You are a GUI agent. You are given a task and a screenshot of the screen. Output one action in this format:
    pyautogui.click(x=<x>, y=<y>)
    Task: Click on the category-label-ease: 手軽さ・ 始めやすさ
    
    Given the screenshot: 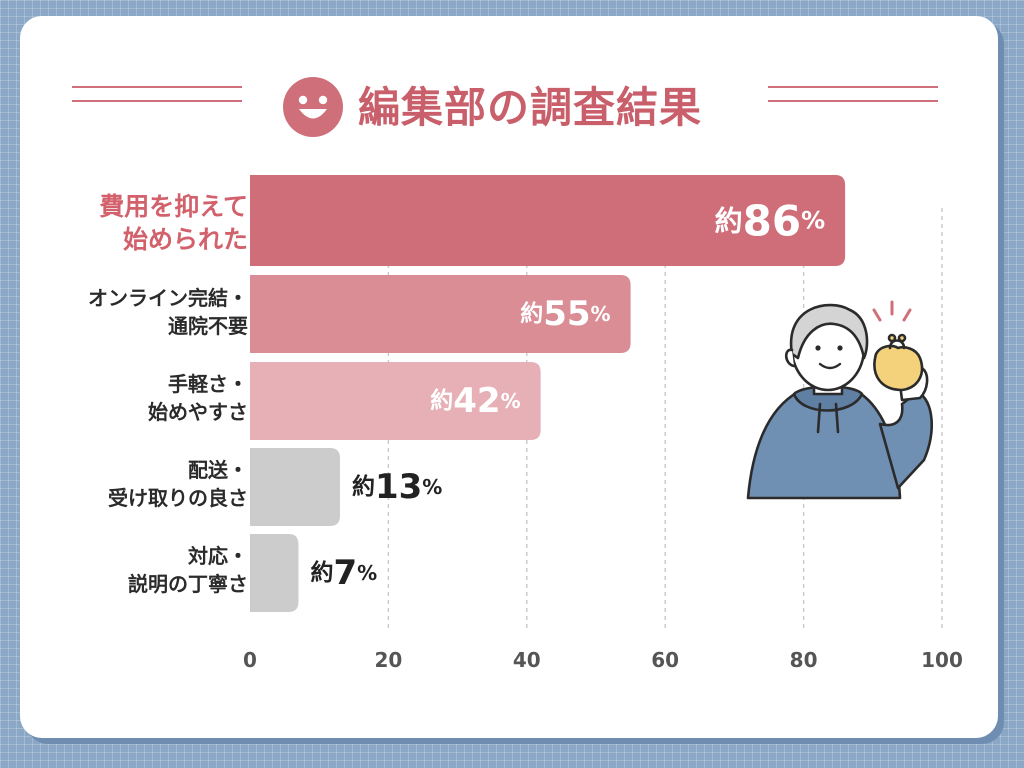 What is the action you would take?
    pyautogui.click(x=198, y=398)
    